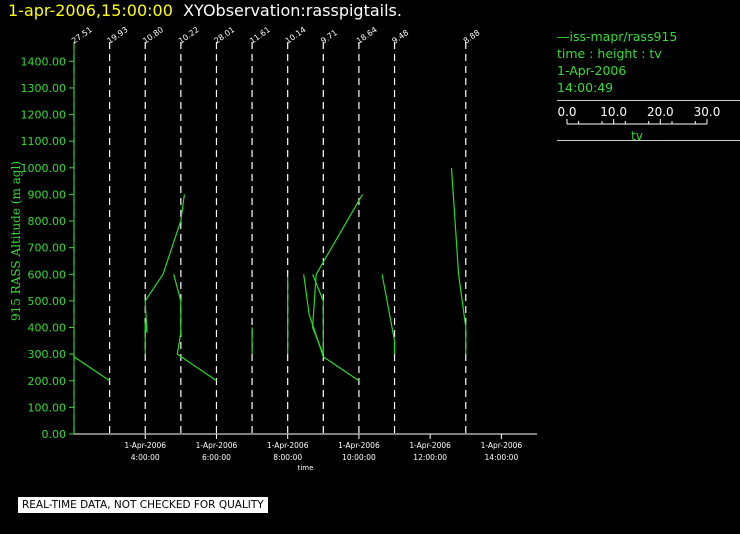 The width and height of the screenshot is (740, 534). Describe the element at coordinates (359, 457) in the screenshot. I see `x-tick-time: 10:00:00` at that location.